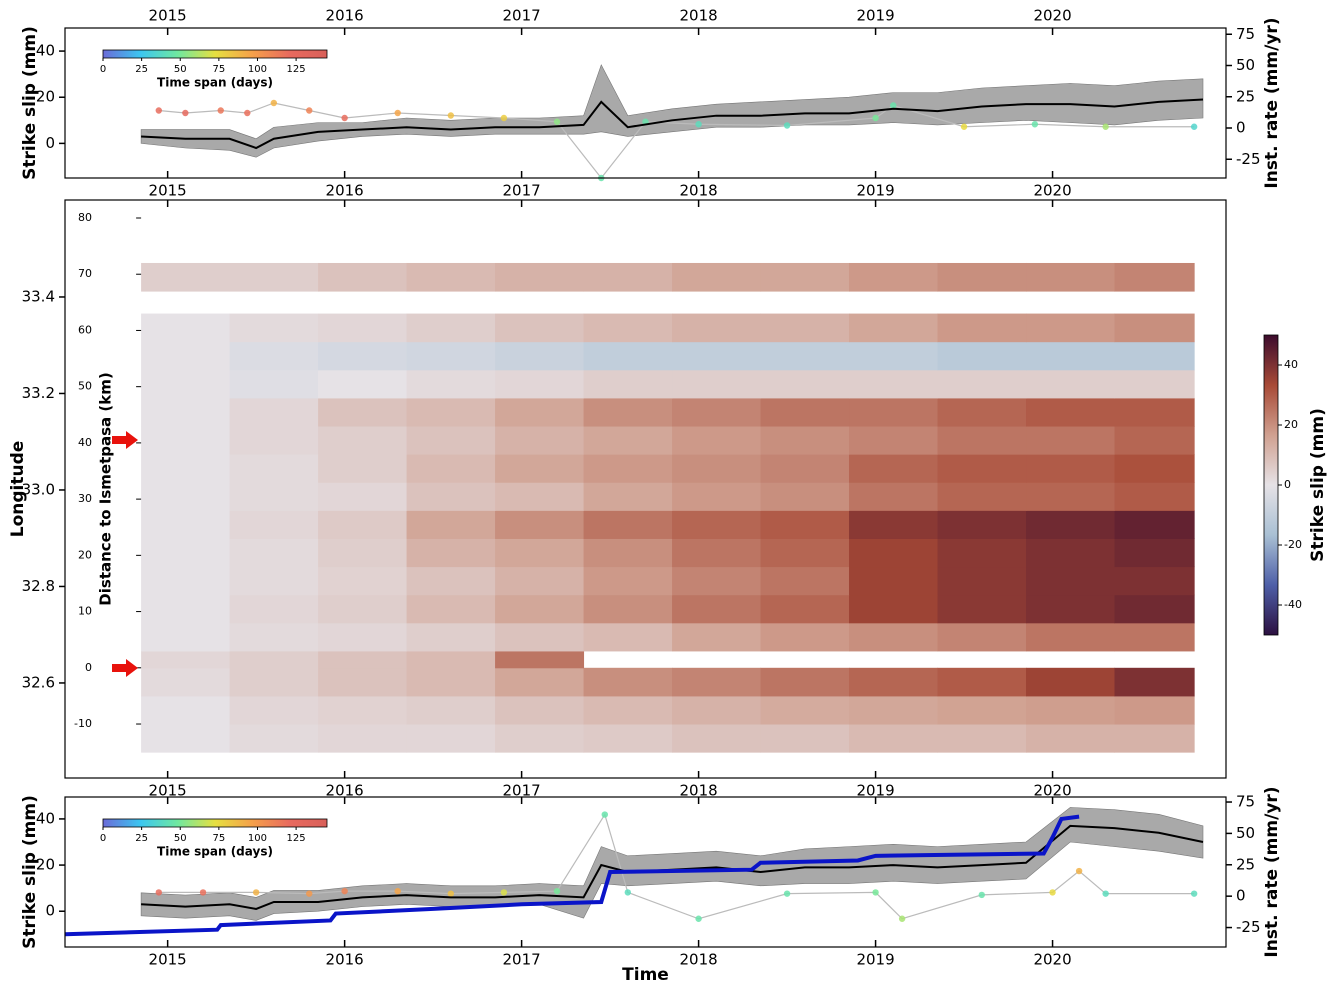  What do you see at coordinates (38, 586) in the screenshot?
I see `y-tick-label: 32.8` at bounding box center [38, 586].